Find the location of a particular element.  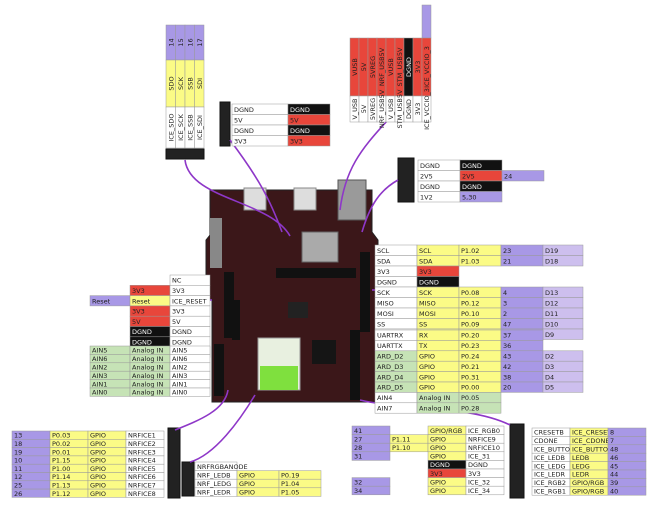

pin-label: 31 is located at coordinates (358, 457).